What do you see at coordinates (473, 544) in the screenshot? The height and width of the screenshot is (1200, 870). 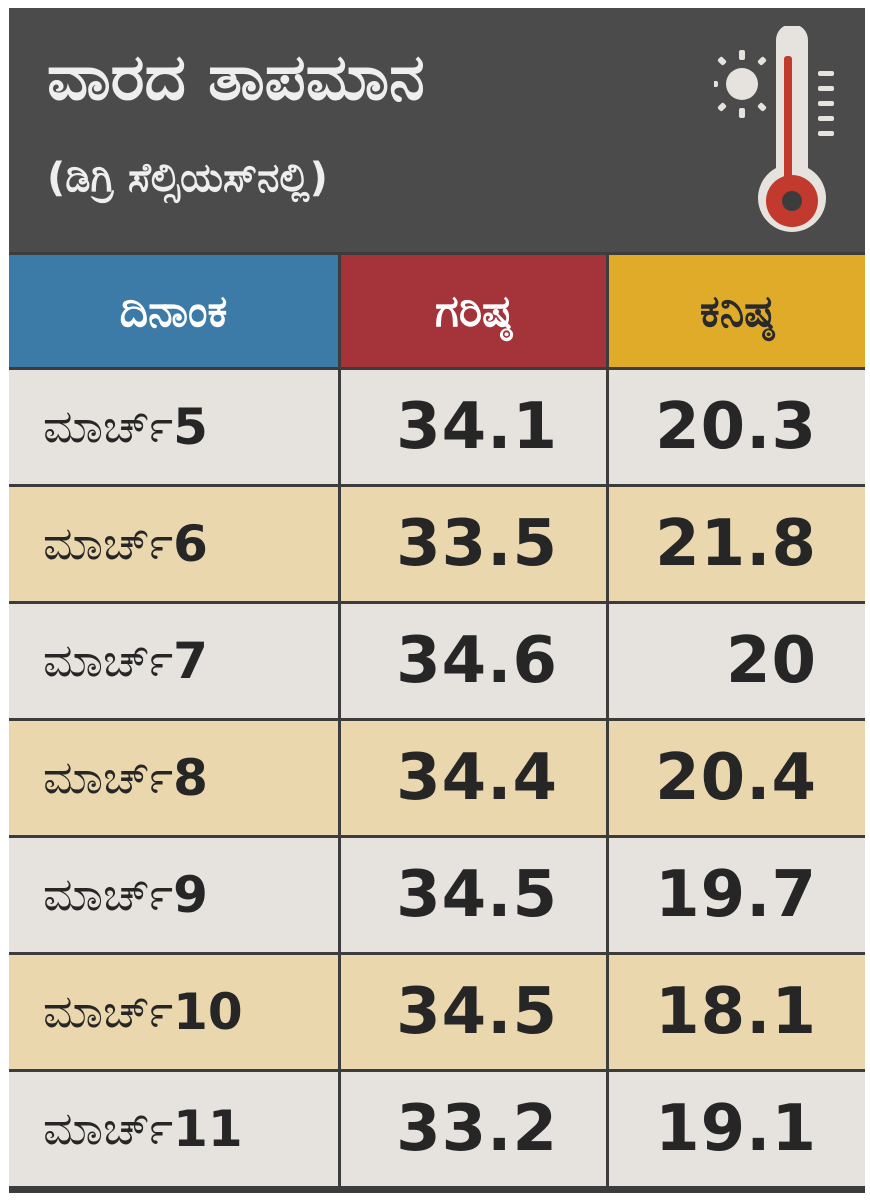 I see `row-max: 33.5` at bounding box center [473, 544].